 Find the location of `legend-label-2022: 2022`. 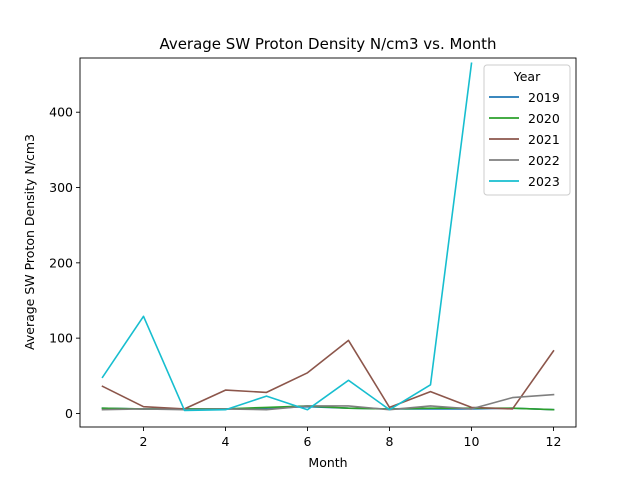

legend-label-2022: 2022 is located at coordinates (544, 160).